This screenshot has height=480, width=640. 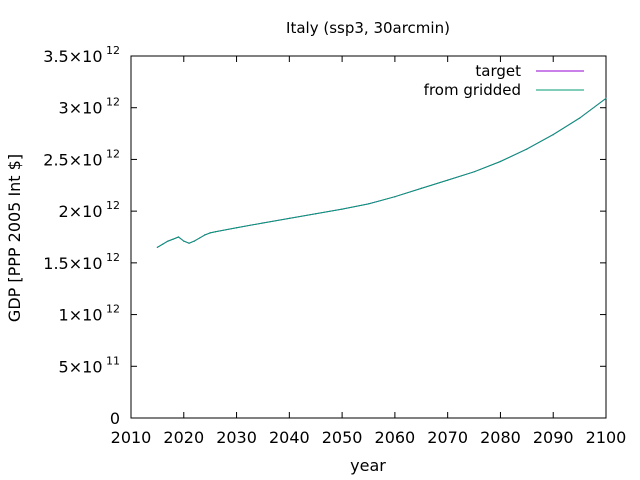 I want to click on legend-label-from-gridded: from gridded, so click(x=472, y=90).